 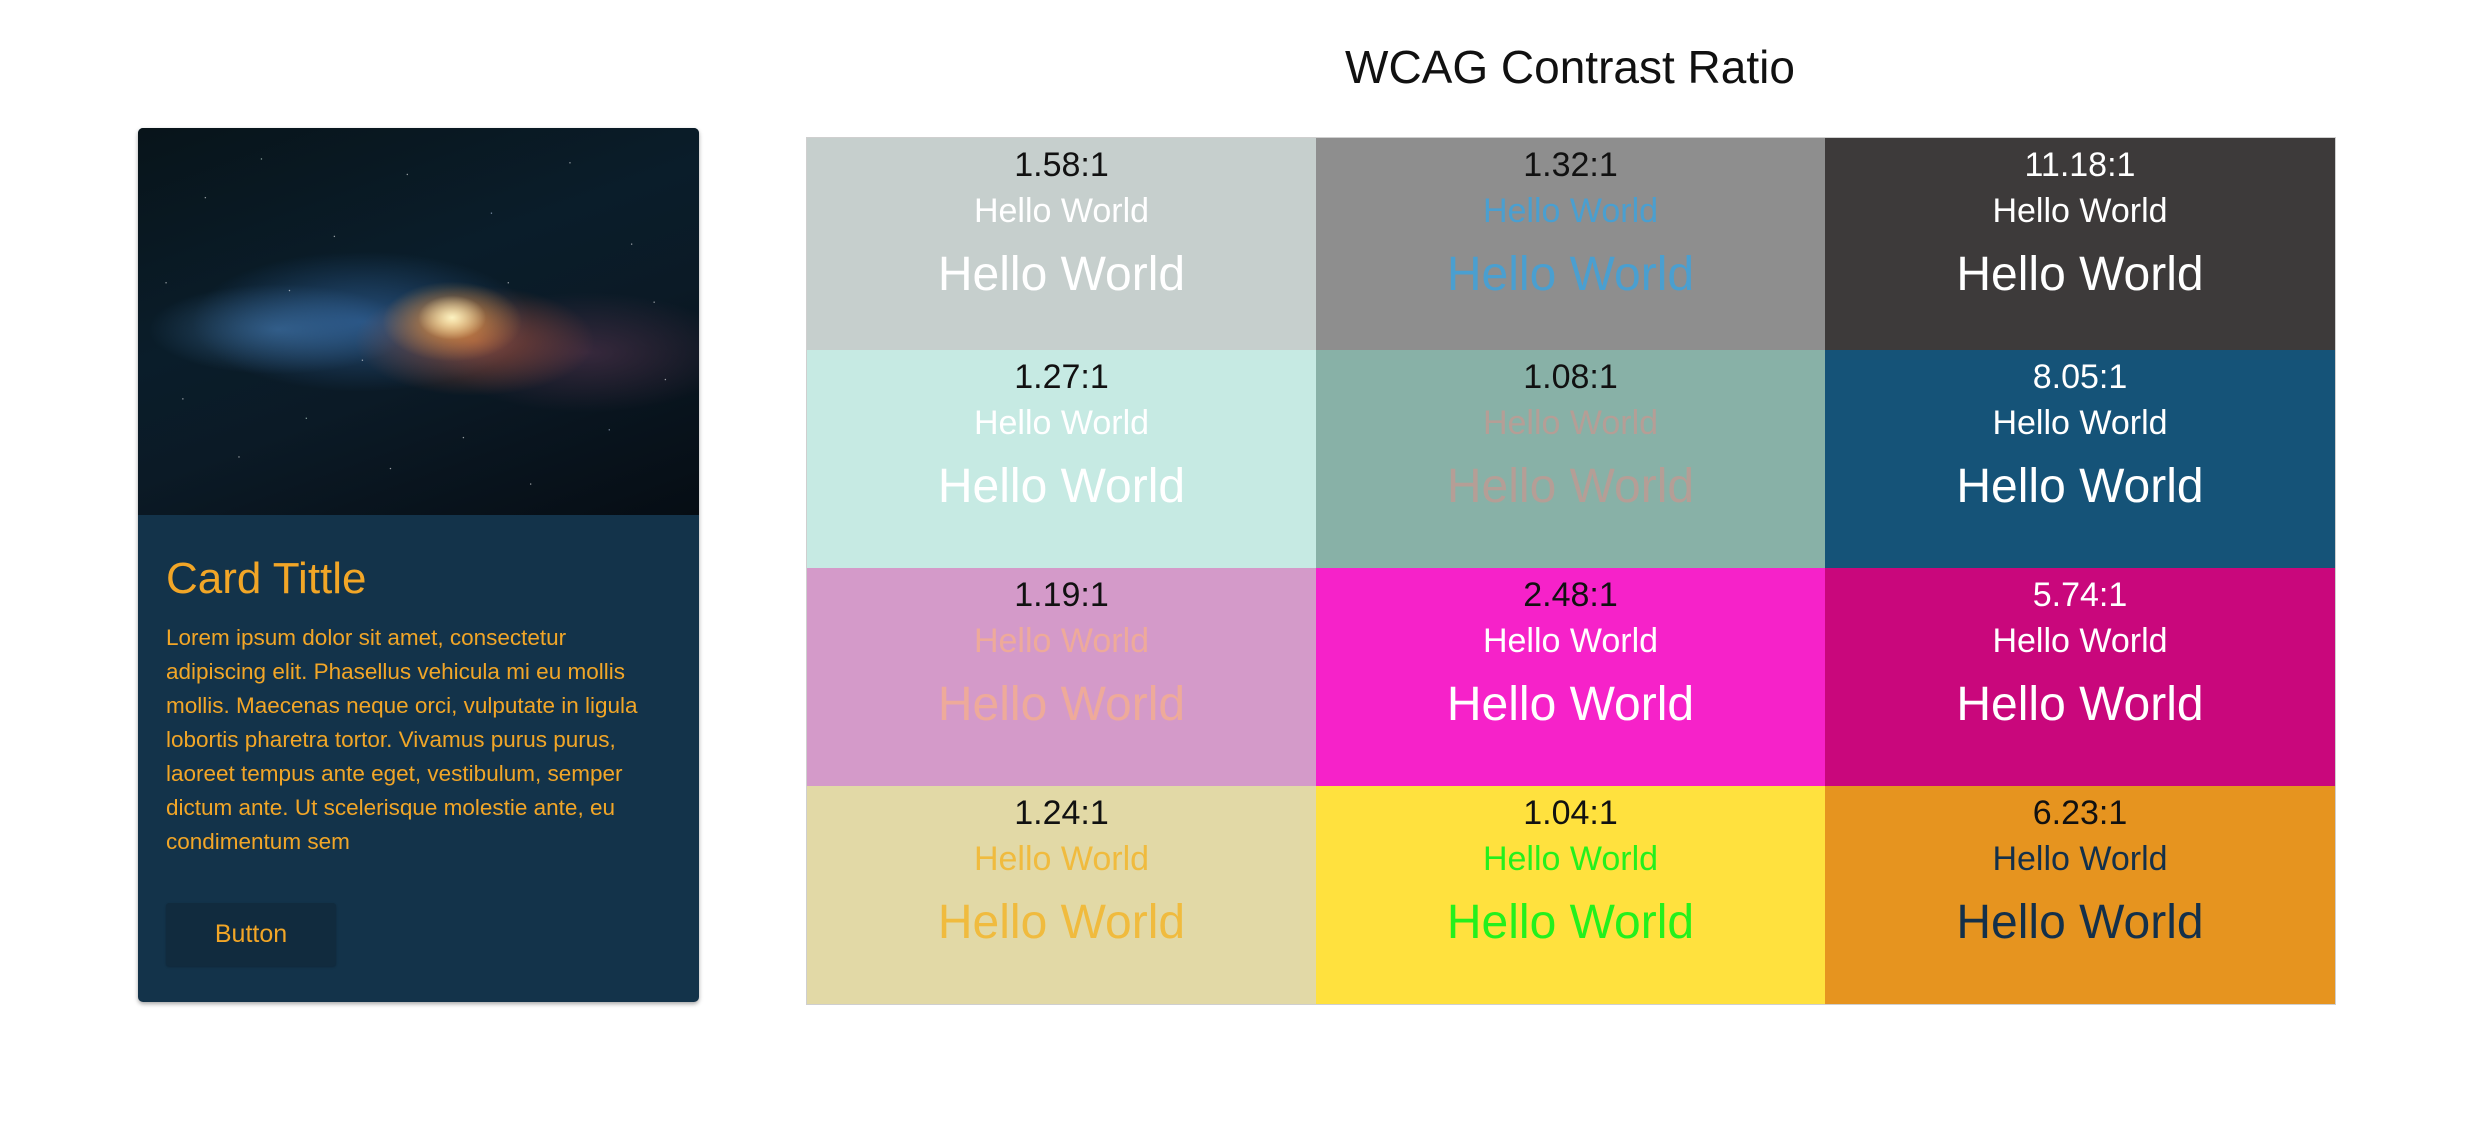 I want to click on contrast-cell: 1.04:1 Hello World Hello World, so click(x=1570, y=895).